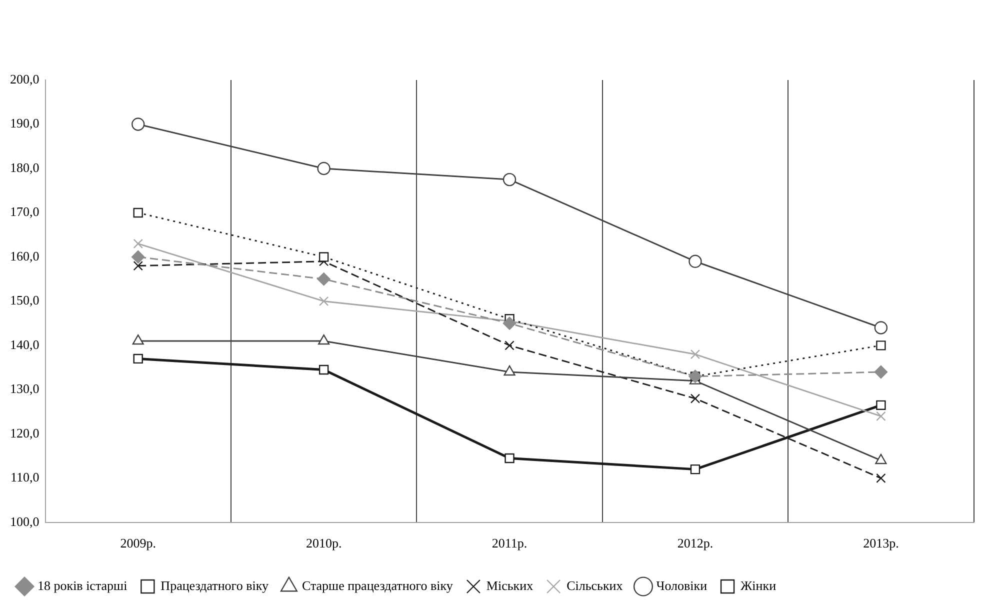  What do you see at coordinates (214, 585) in the screenshot?
I see `legend-label: Працездатного віку` at bounding box center [214, 585].